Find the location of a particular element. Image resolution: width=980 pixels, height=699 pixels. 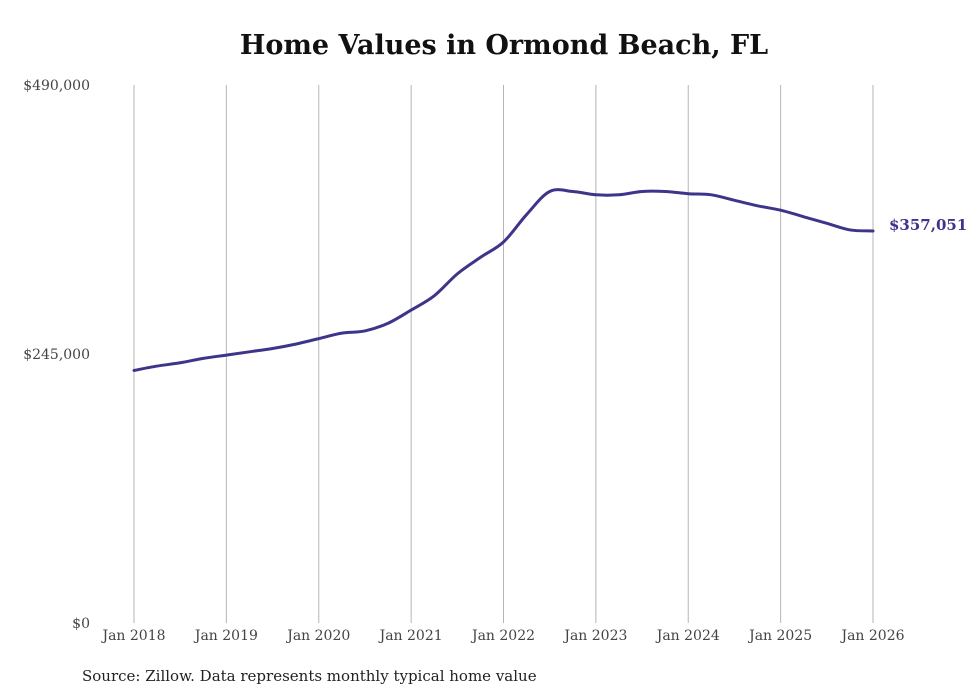

x-tick-label: Jan 2022 is located at coordinates (502, 636).